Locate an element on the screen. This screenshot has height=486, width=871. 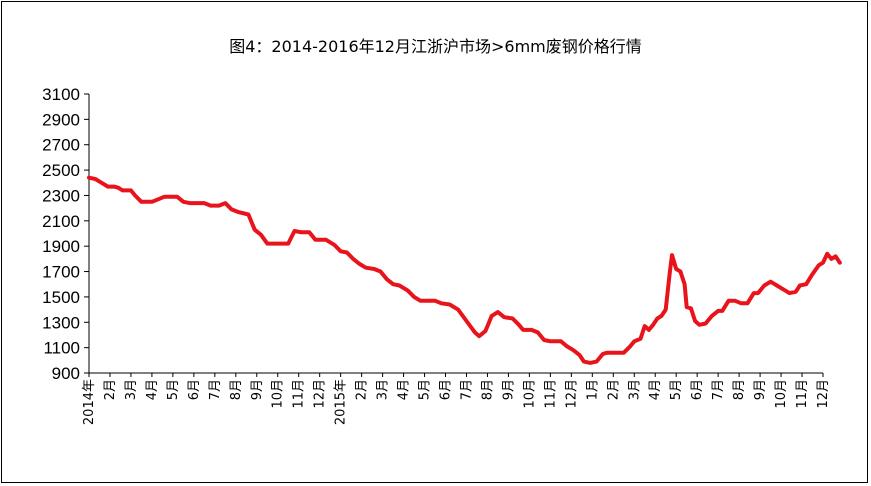
y-tick-label: 1900 is located at coordinates (61, 246).